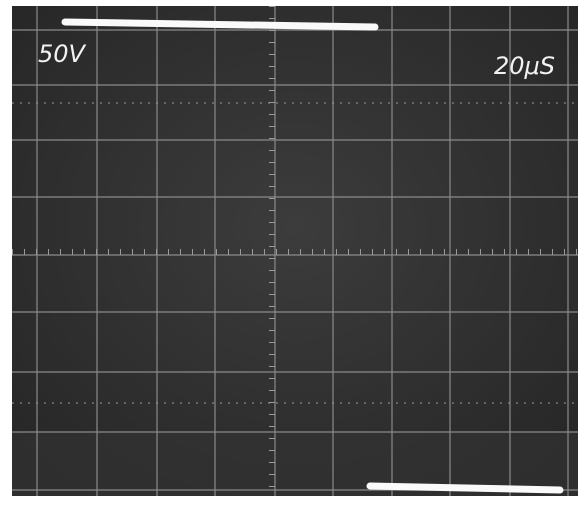 Image resolution: width=587 pixels, height=507 pixels. I want to click on trace-low, so click(465, 488).